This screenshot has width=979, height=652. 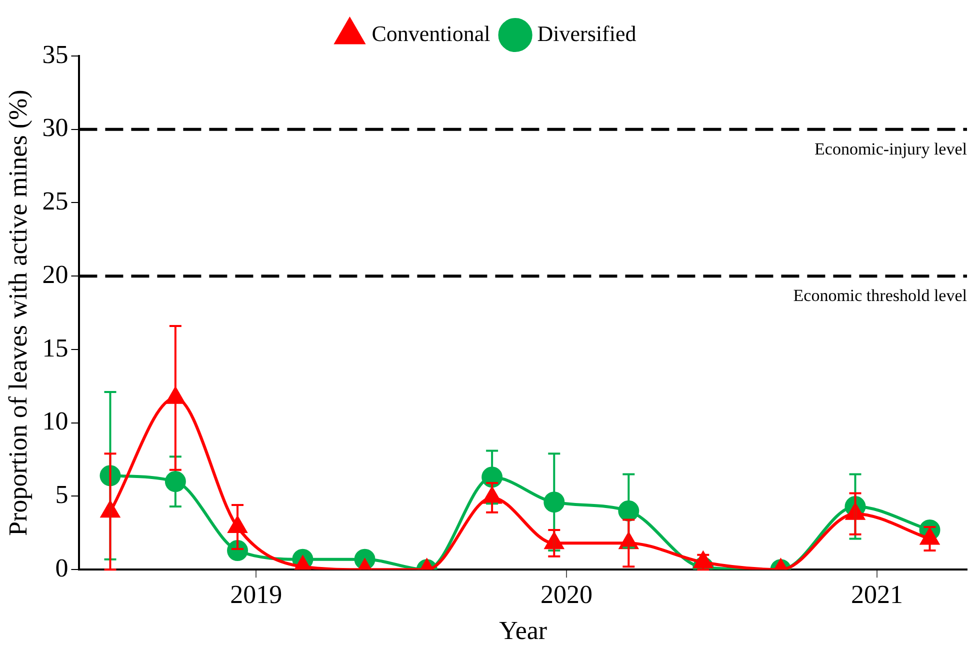 What do you see at coordinates (566, 595) in the screenshot?
I see `x-tick-label: 2020` at bounding box center [566, 595].